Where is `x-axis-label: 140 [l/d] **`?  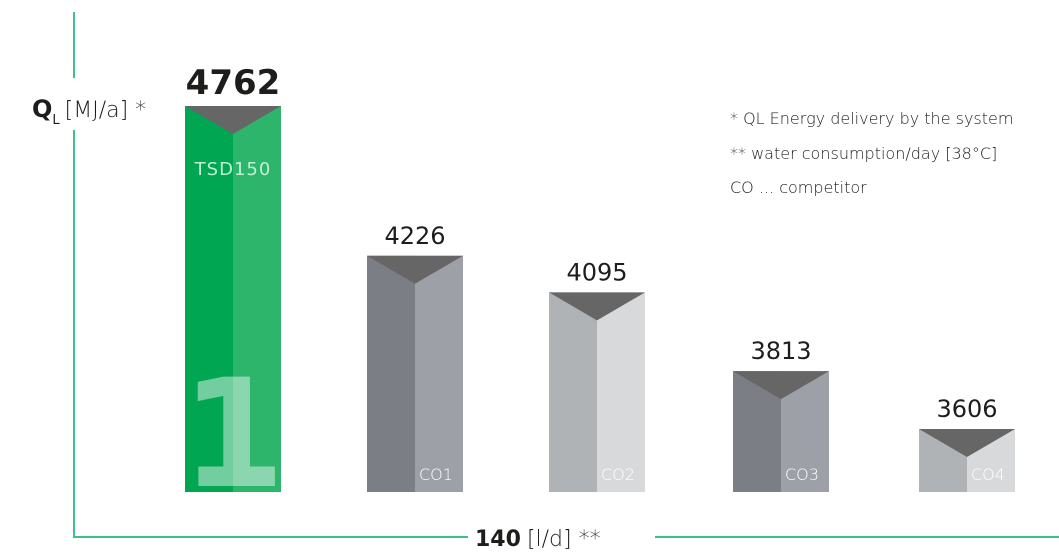 x-axis-label: 140 [l/d] ** is located at coordinates (538, 539).